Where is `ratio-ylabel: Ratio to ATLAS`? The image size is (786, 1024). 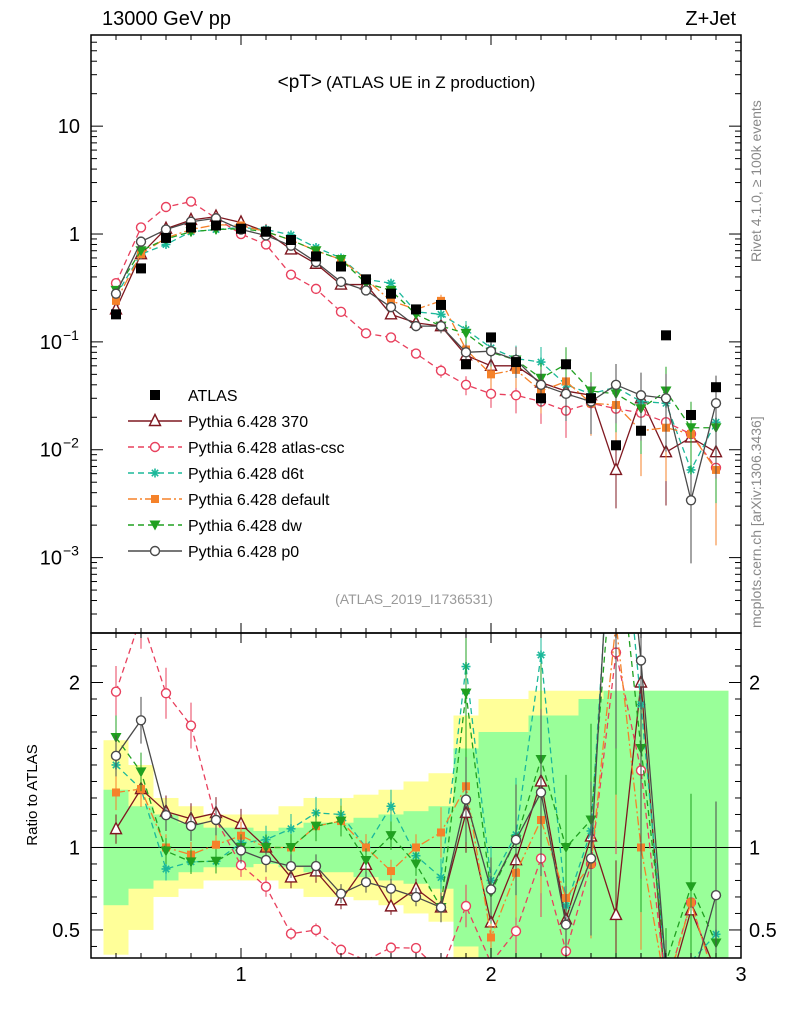
ratio-ylabel: Ratio to ATLAS is located at coordinates (32, 794).